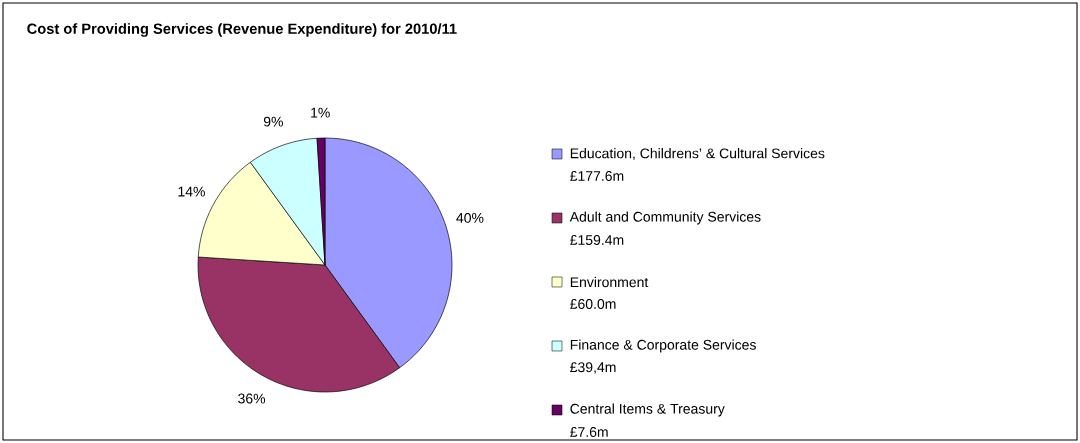 The width and height of the screenshot is (1080, 443). I want to click on data-label: 36%, so click(252, 398).